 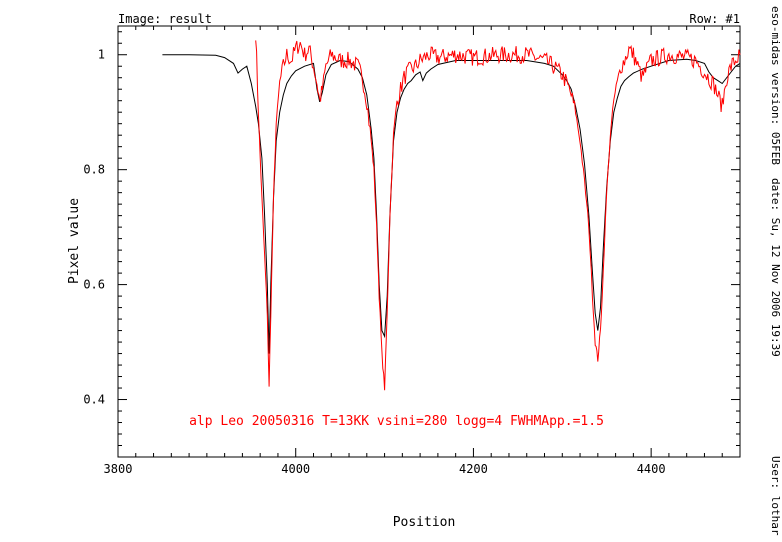 I want to click on x-tick-label: 3800, so click(x=118, y=469).